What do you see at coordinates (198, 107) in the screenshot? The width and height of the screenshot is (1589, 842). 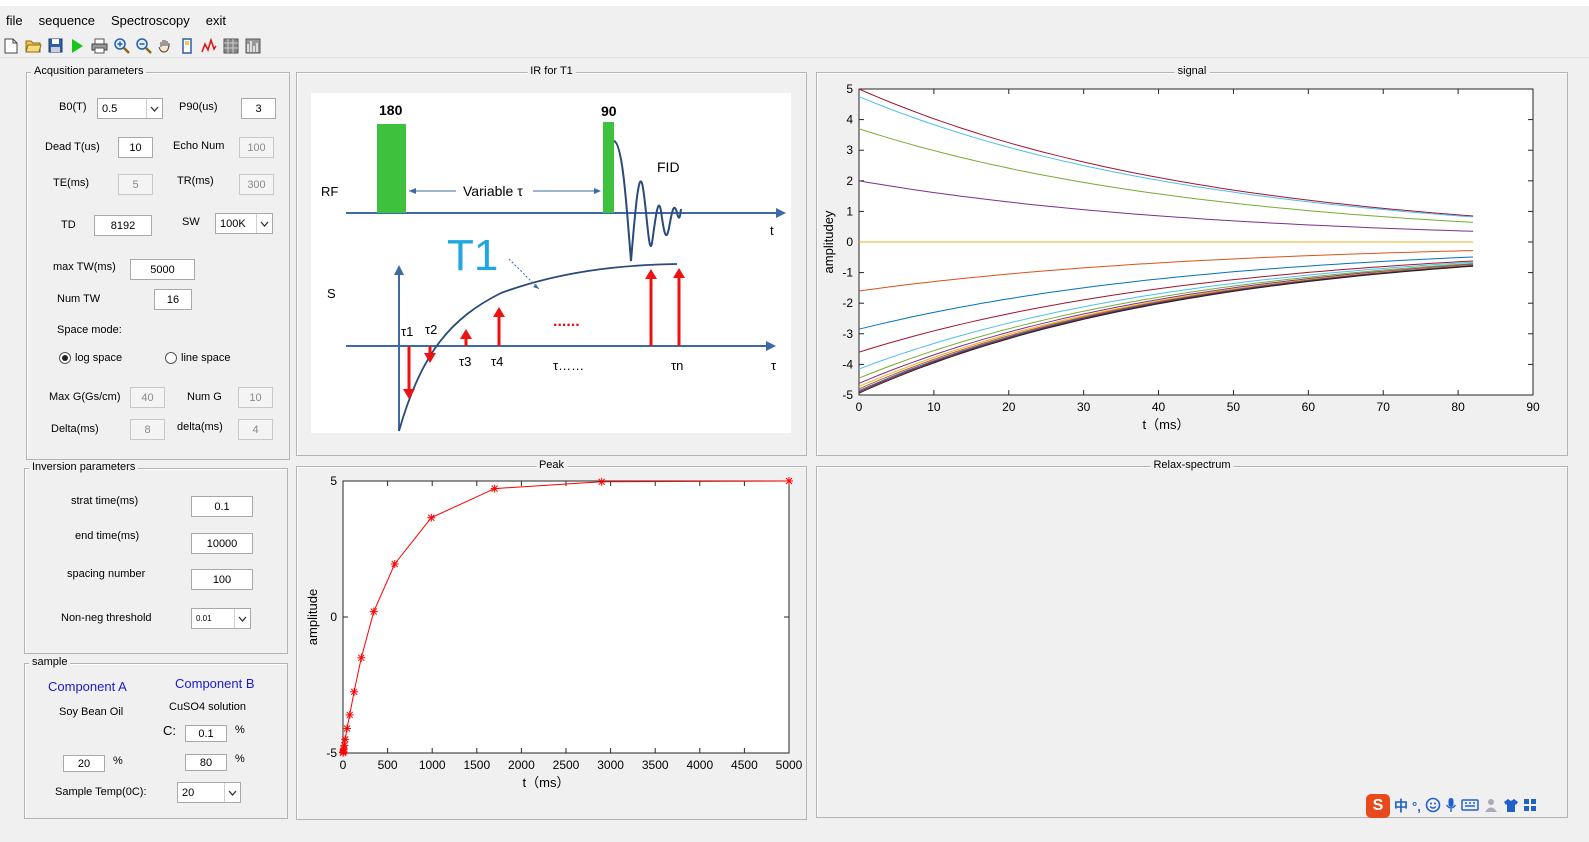 I see `p90-label: P90(us)` at bounding box center [198, 107].